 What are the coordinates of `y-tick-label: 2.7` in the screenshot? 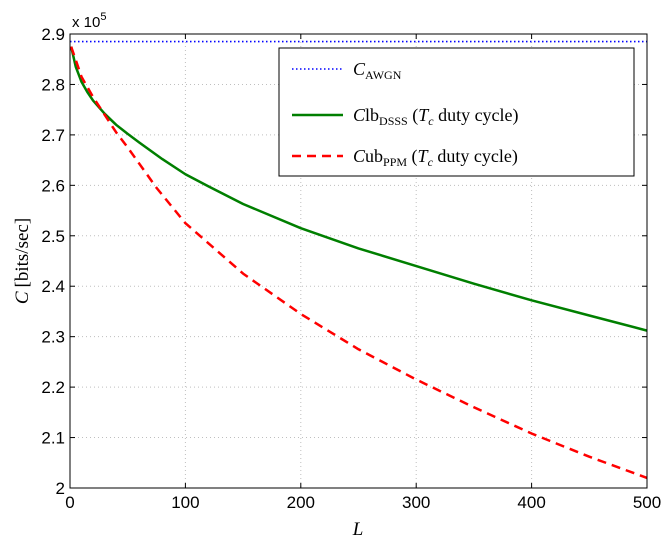 It's located at (53, 135).